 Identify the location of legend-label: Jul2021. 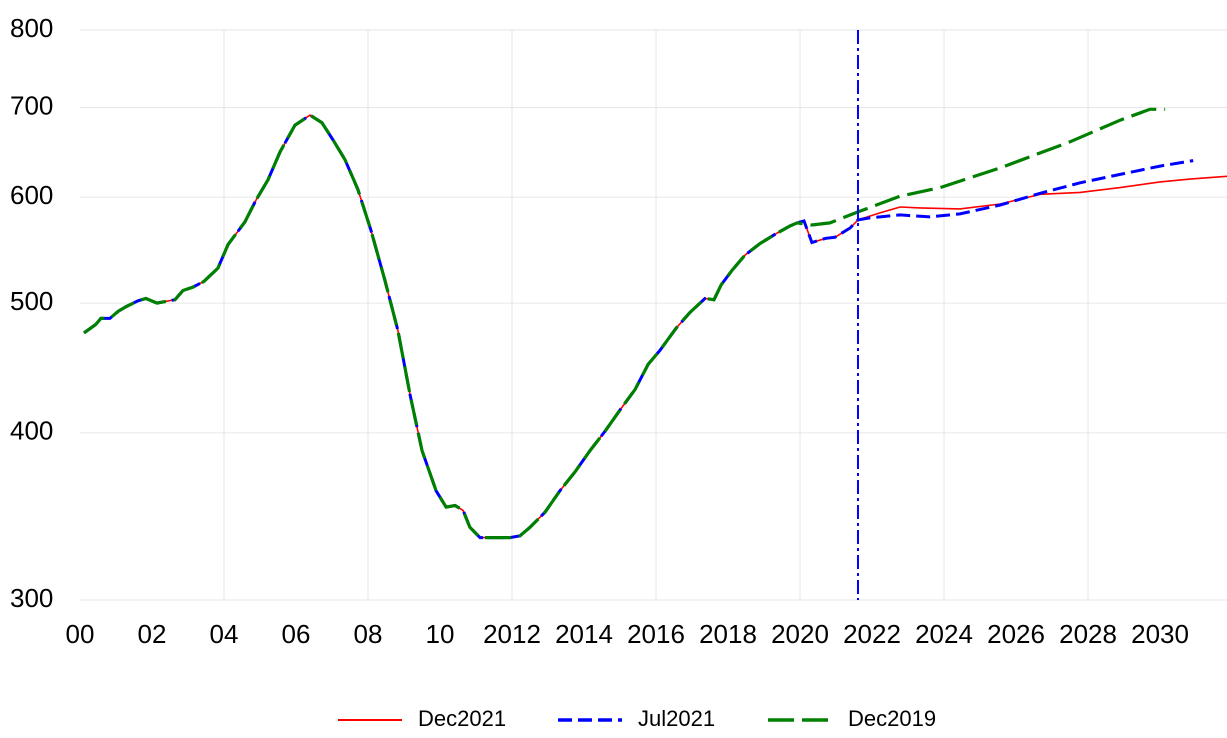
(676, 718).